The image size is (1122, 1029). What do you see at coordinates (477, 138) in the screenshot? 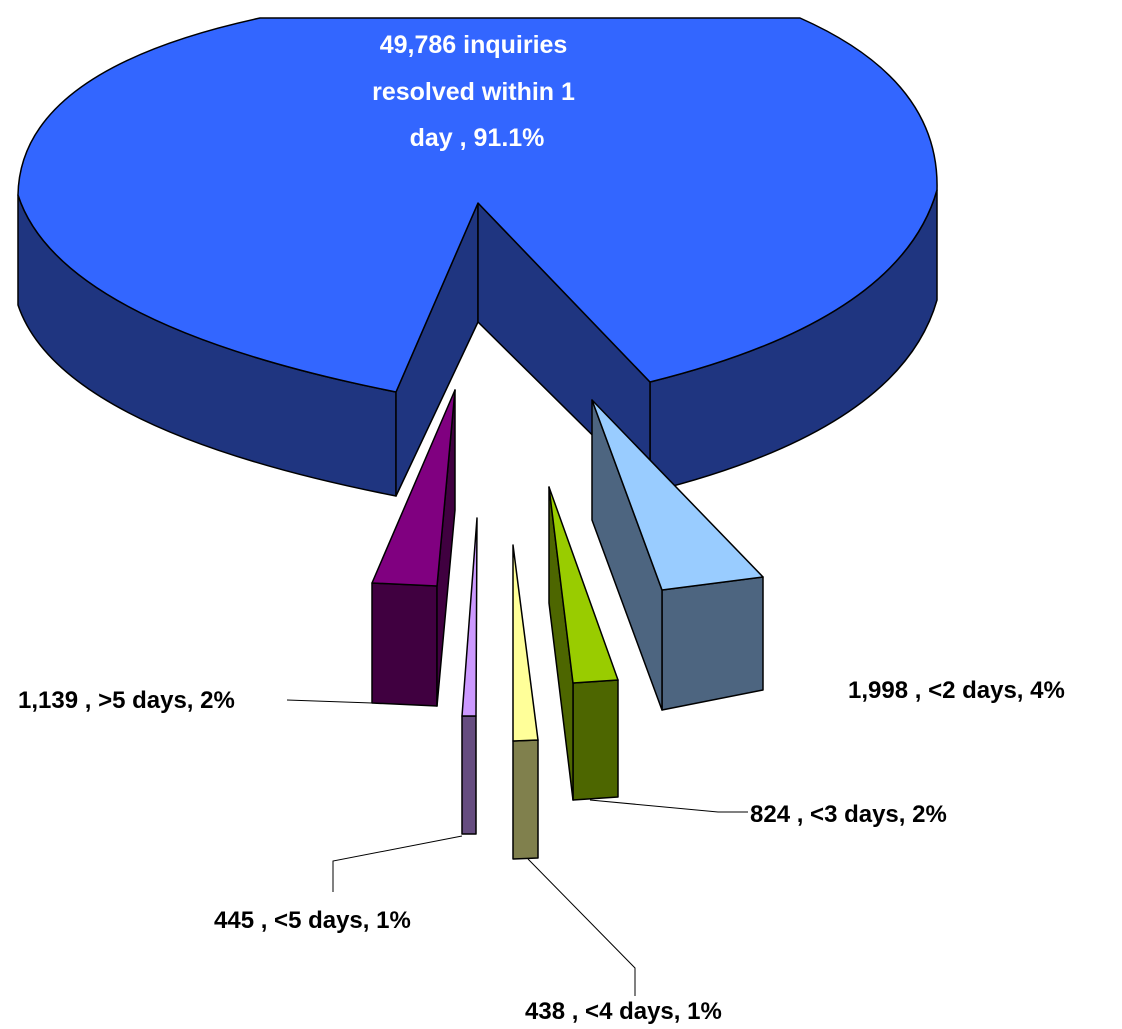
I see `label-within-1-day-line-3: day , 91.1%` at bounding box center [477, 138].